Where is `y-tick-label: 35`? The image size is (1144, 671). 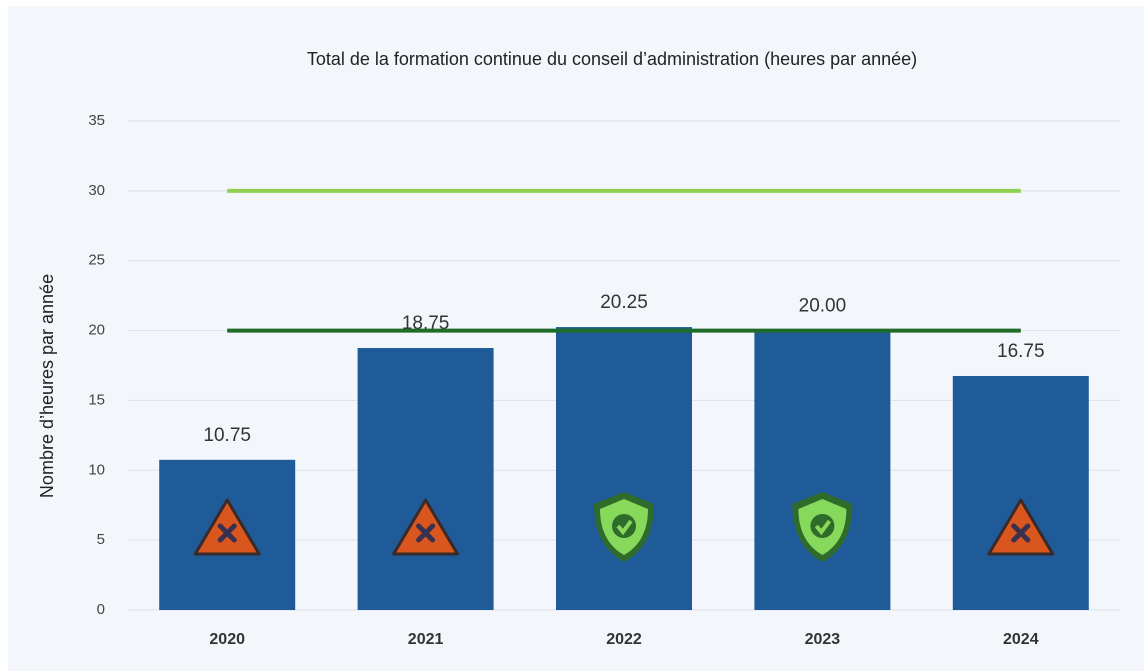
y-tick-label: 35 is located at coordinates (96, 120).